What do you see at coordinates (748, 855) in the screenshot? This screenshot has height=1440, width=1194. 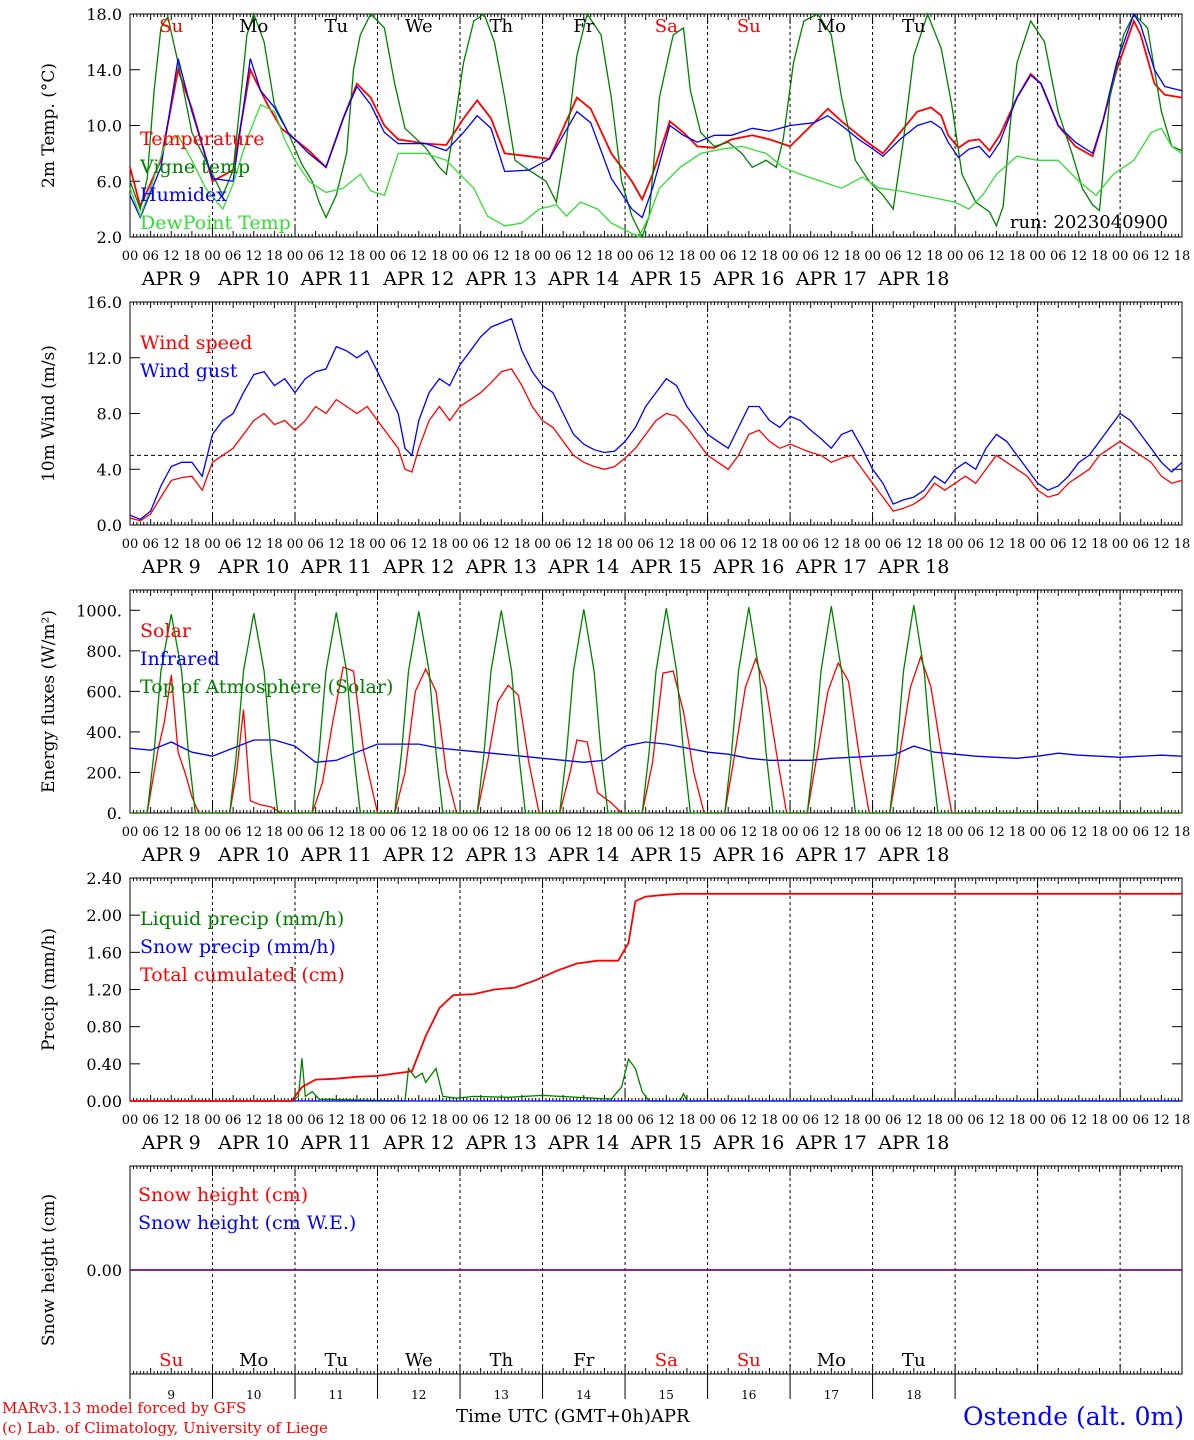 I see `day-label: APR 16` at bounding box center [748, 855].